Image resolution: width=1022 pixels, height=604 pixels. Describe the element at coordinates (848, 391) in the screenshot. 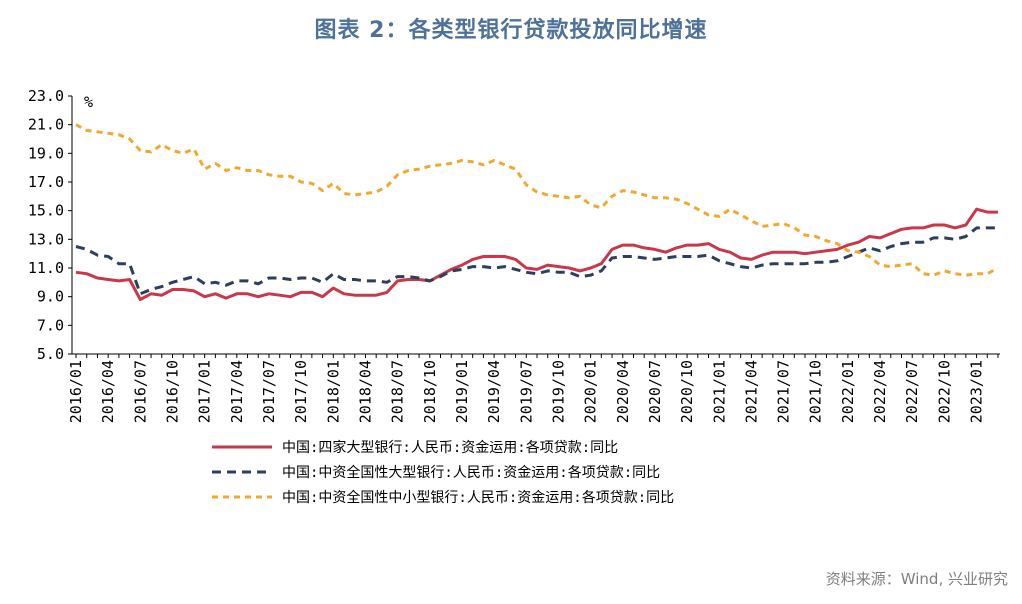

I see `x-tick-label: 2022/01` at that location.